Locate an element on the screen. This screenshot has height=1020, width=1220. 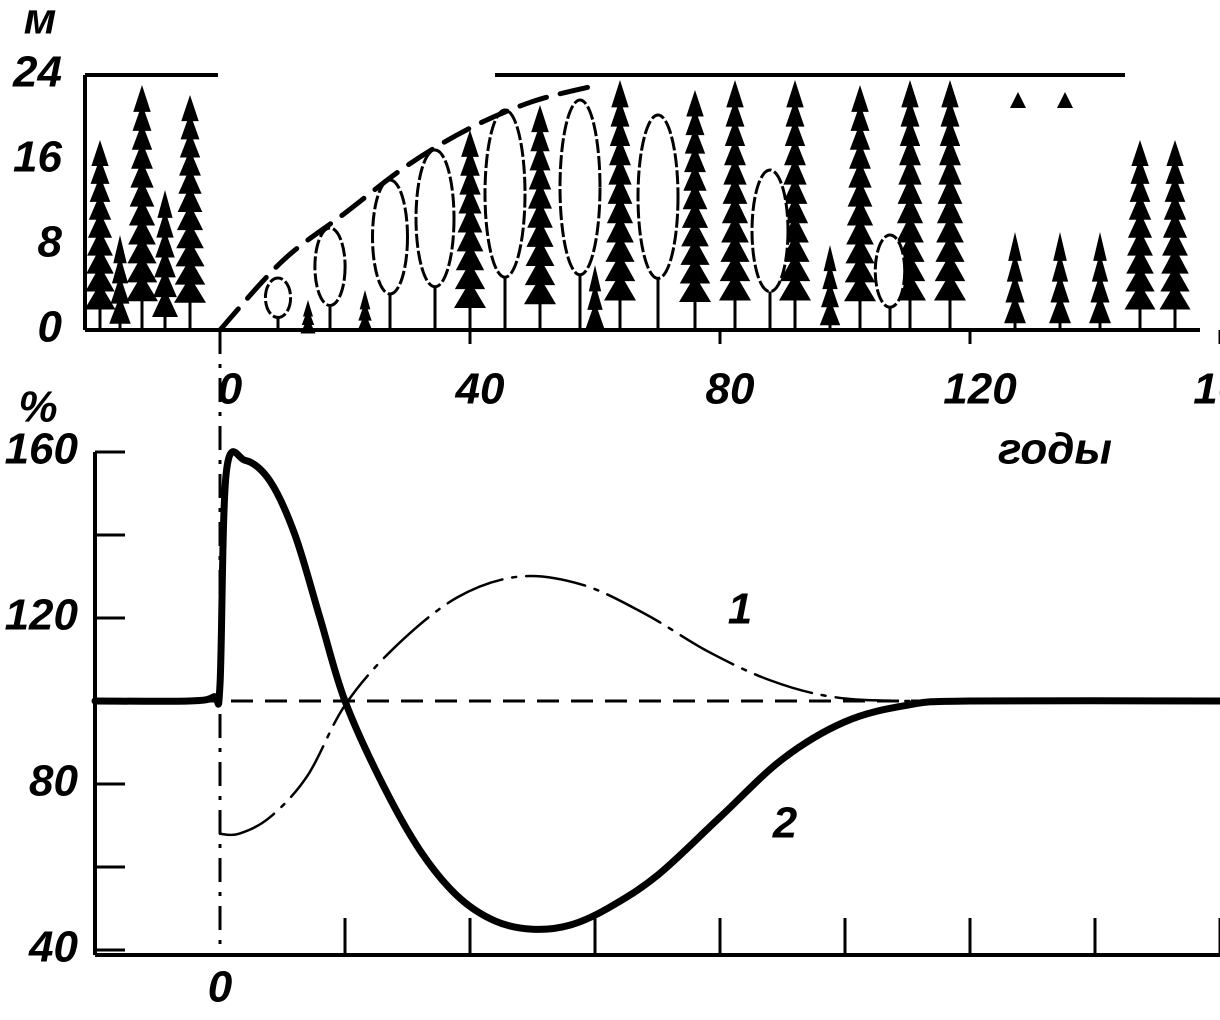
x-tick-label: 160 is located at coordinates (1206, 389).